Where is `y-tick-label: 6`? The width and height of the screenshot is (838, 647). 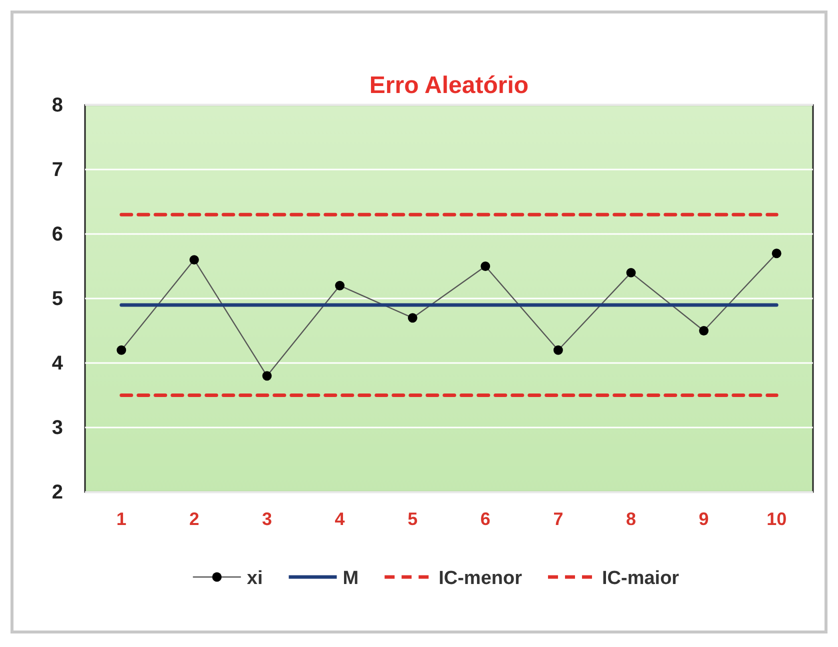 y-tick-label: 6 is located at coordinates (57, 234).